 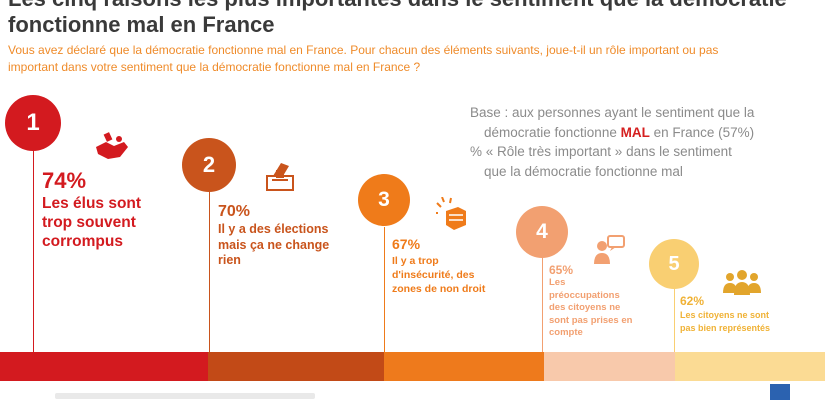 I want to click on group-icon, so click(x=742, y=282).